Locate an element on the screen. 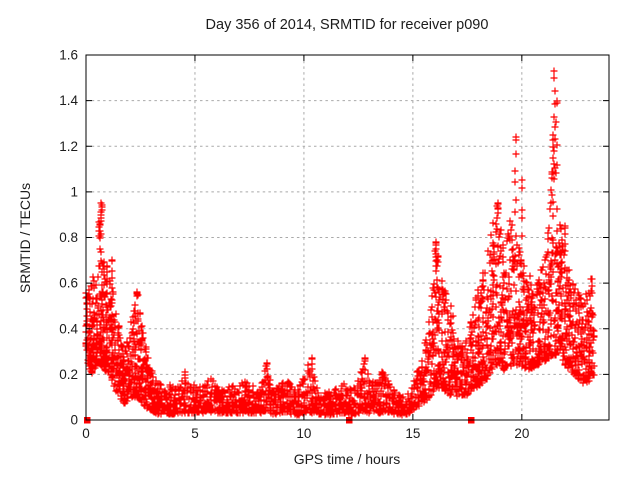  x-tick-label: 0 is located at coordinates (86, 433).